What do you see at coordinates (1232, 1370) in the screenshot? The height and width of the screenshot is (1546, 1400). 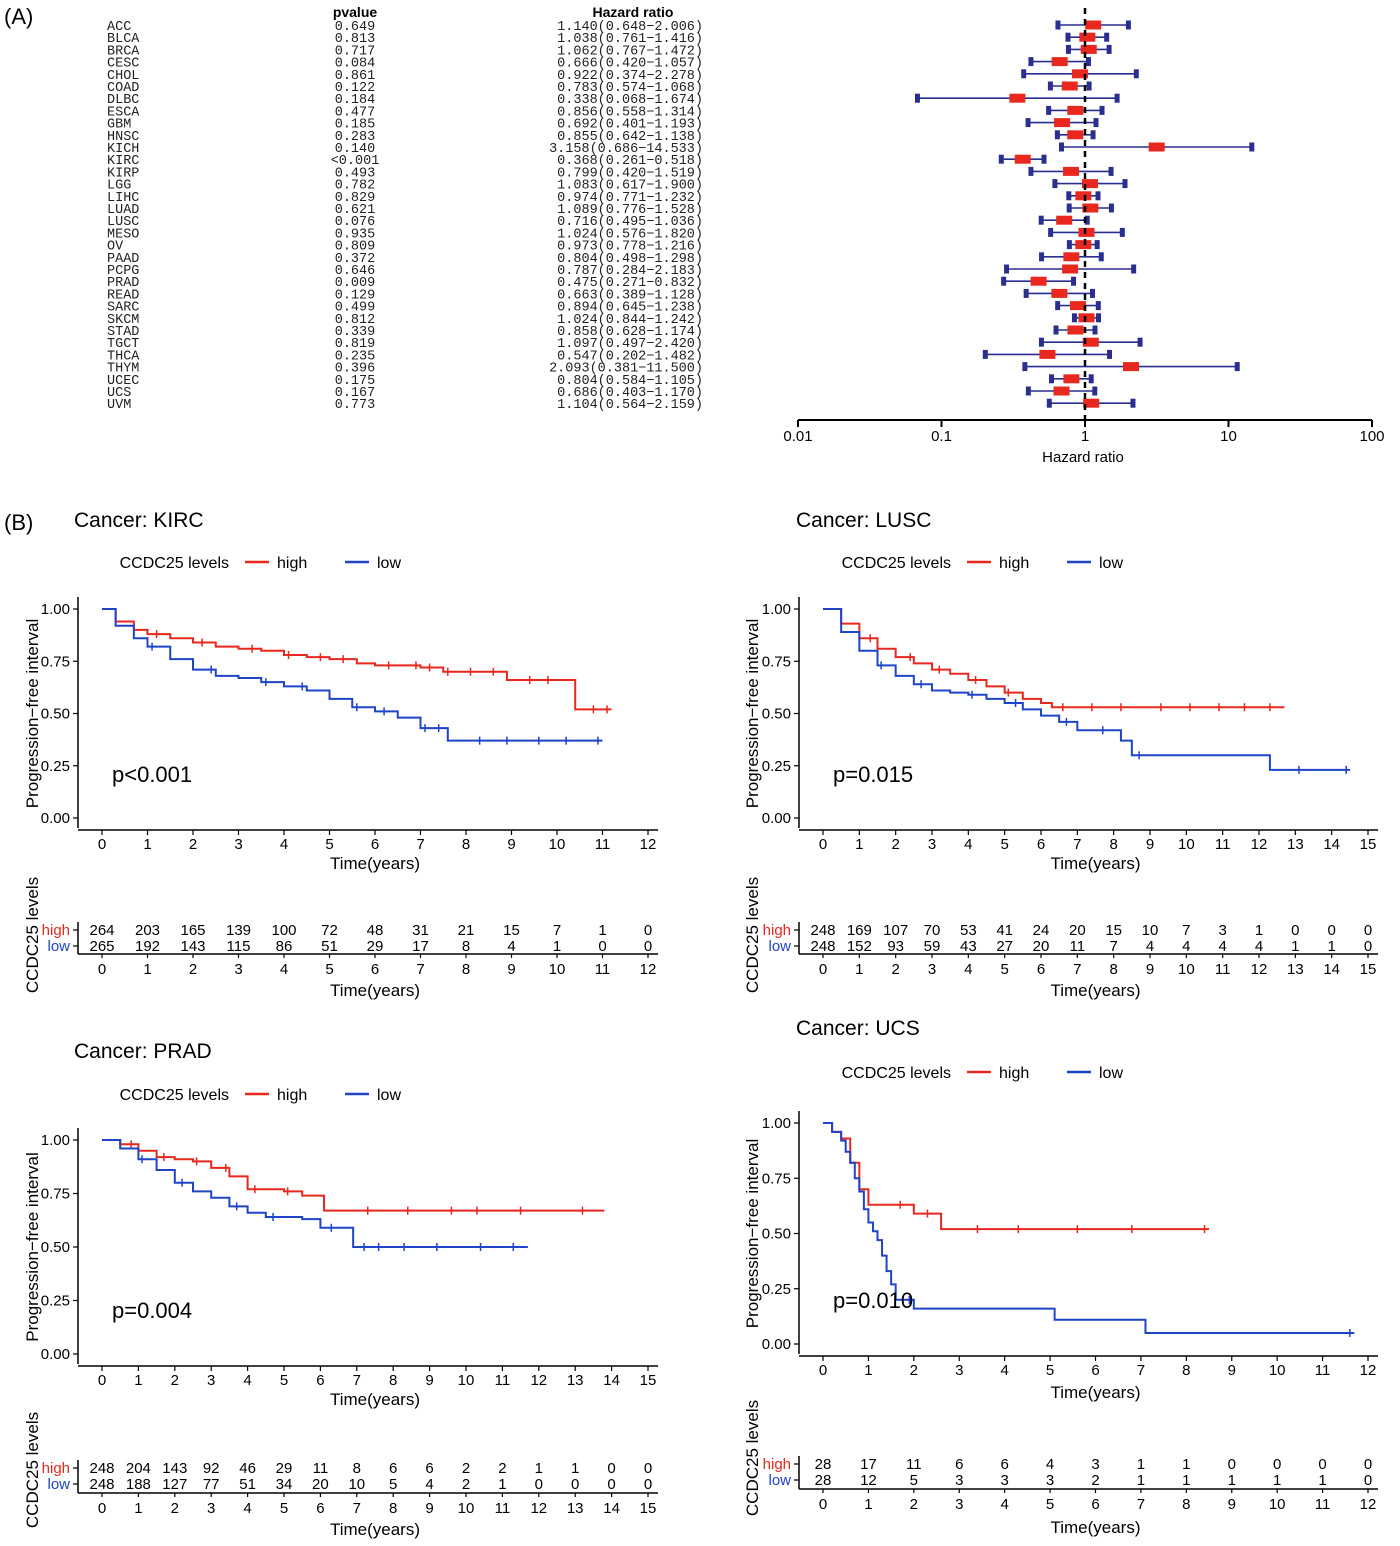 I see `x-tick-label: 9` at bounding box center [1232, 1370].